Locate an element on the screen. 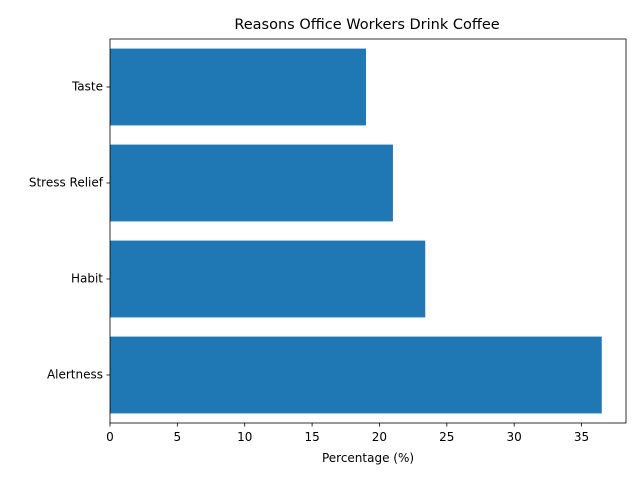  y-tick-label: Alertness is located at coordinates (75, 375).